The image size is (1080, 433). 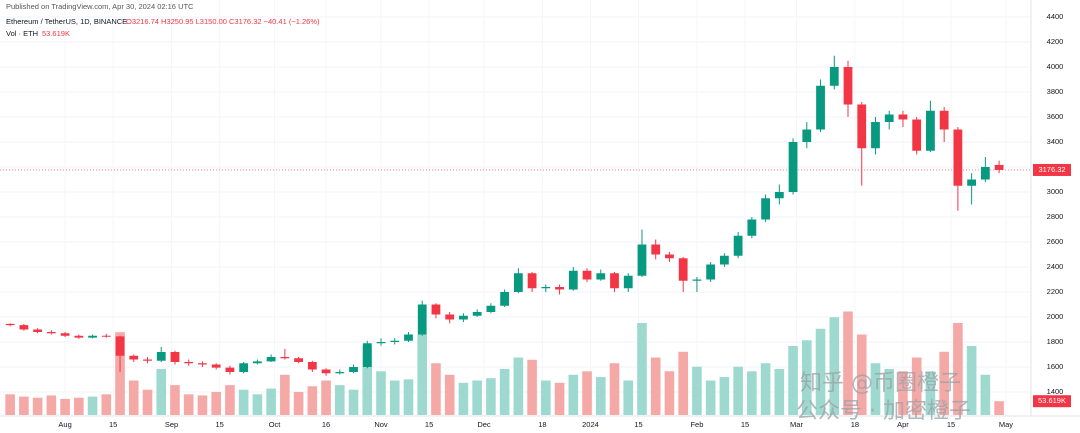 I want to click on x-tick-label: Apr, so click(x=903, y=424).